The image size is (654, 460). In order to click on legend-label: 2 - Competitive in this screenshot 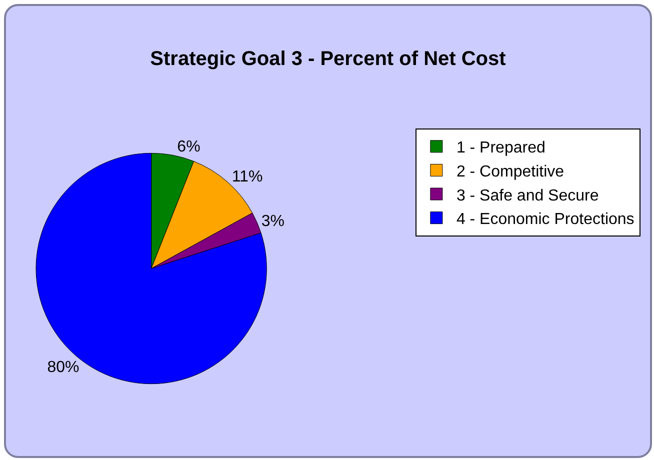, I will do `click(510, 171)`.